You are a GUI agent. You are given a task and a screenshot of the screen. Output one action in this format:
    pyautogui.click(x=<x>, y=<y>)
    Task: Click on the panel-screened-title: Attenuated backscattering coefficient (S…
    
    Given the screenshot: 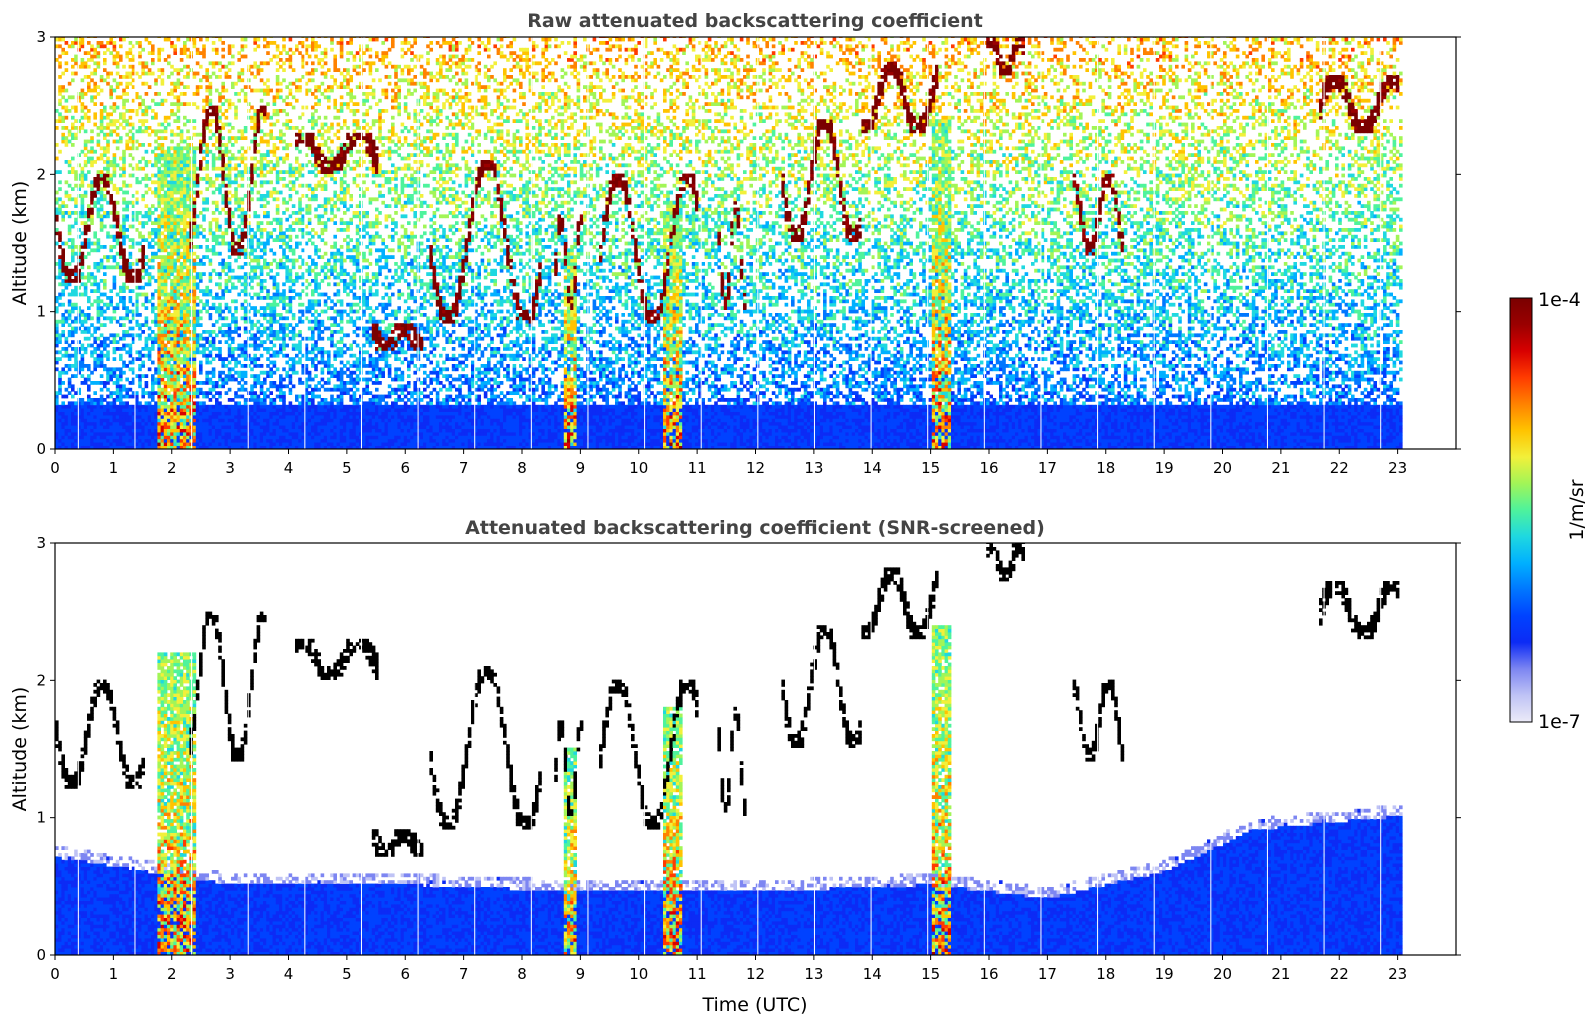 What is the action you would take?
    pyautogui.click(x=755, y=528)
    